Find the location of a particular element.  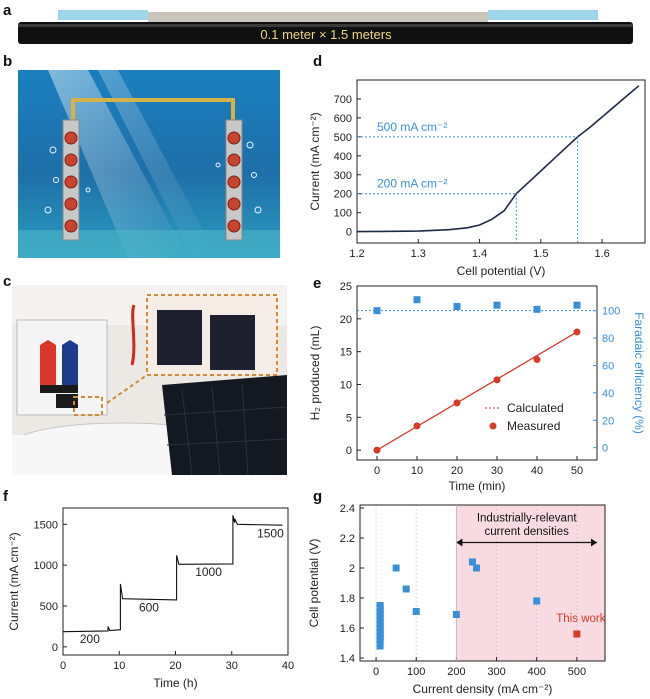

y-tick-label: 200 is located at coordinates (343, 195).